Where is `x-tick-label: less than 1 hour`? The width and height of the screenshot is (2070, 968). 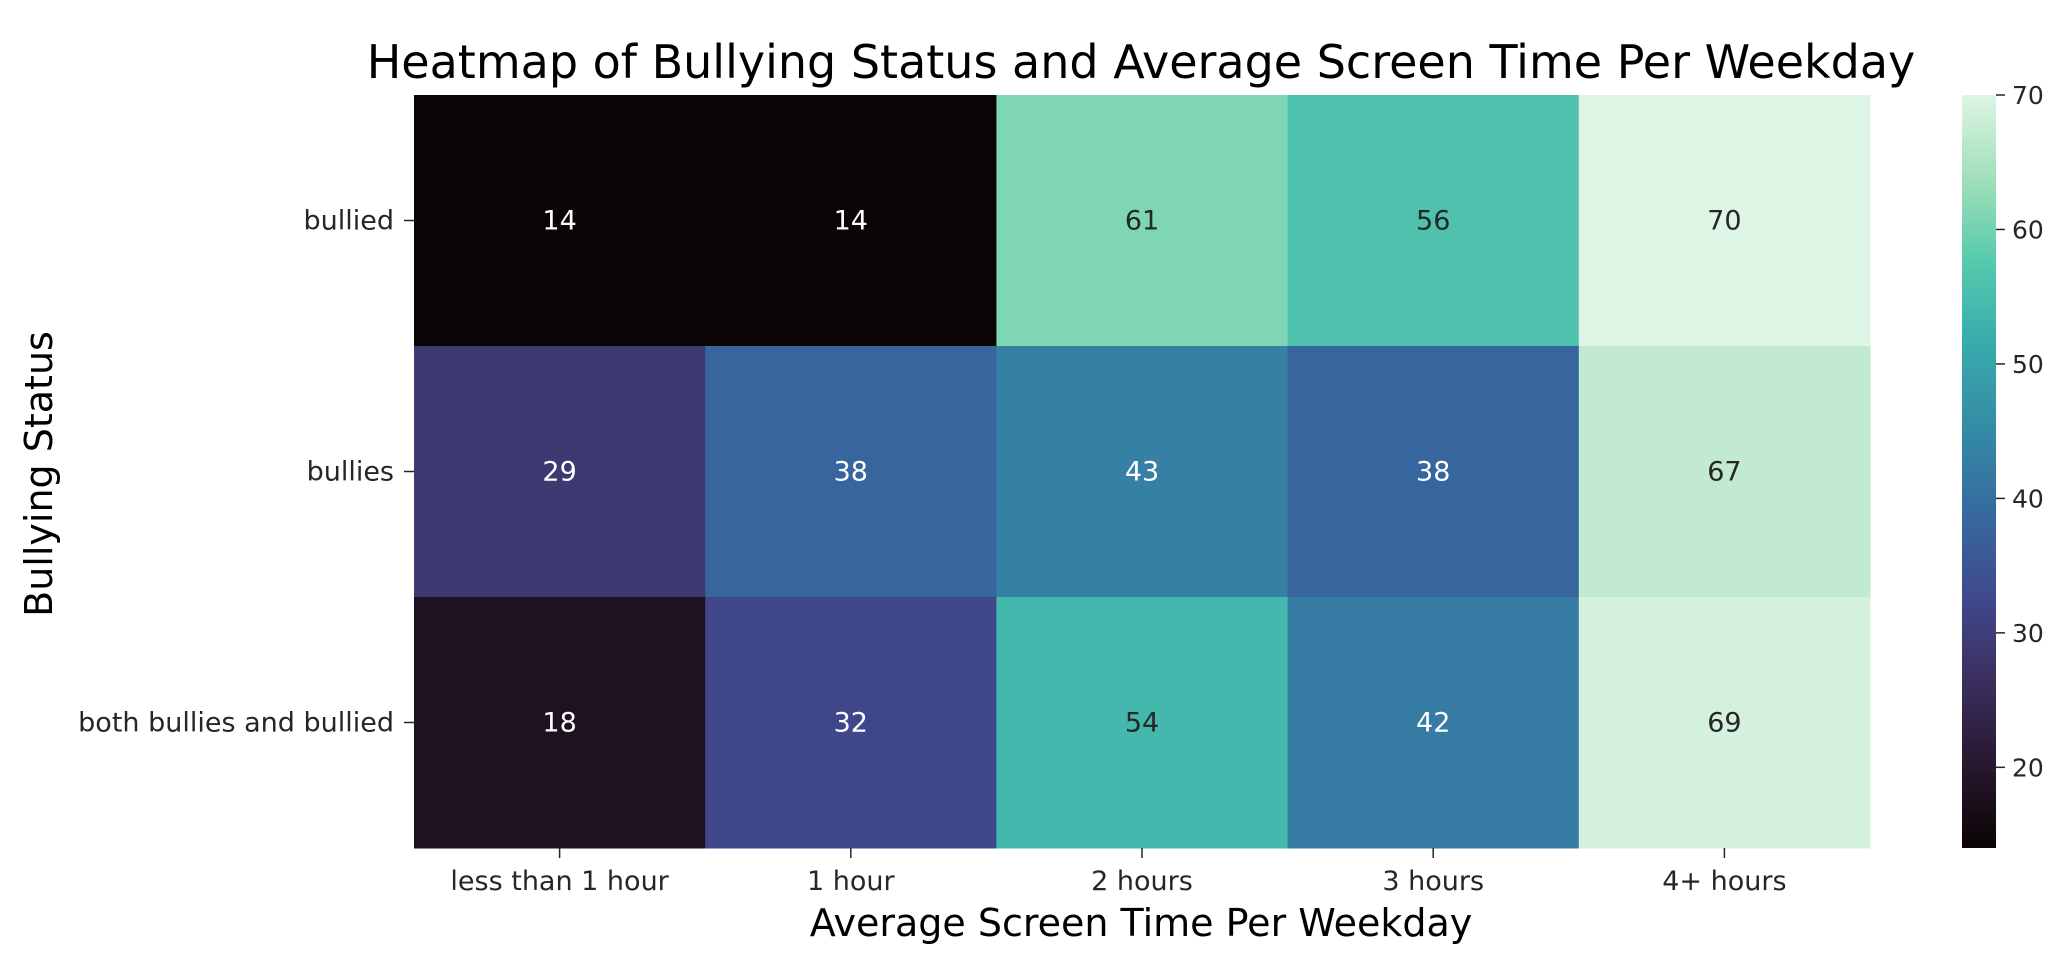 x-tick-label: less than 1 hour is located at coordinates (559, 881).